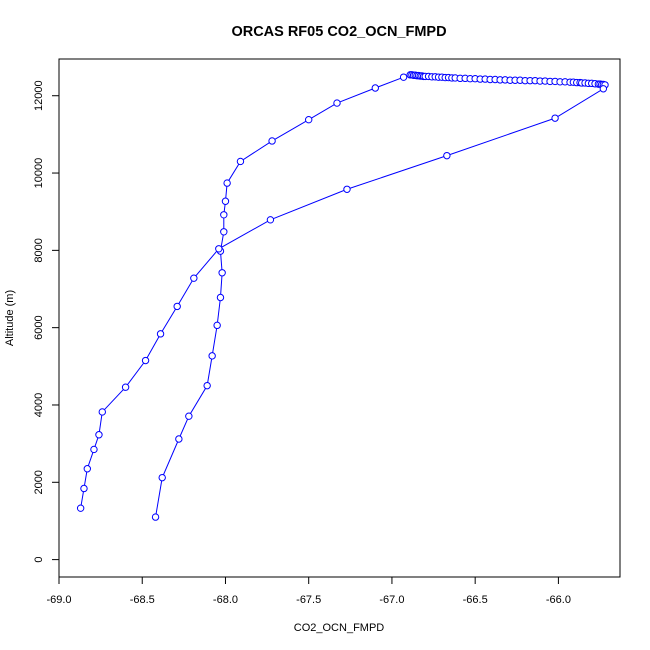  What do you see at coordinates (39, 250) in the screenshot?
I see `y-tick-label: 8000` at bounding box center [39, 250].